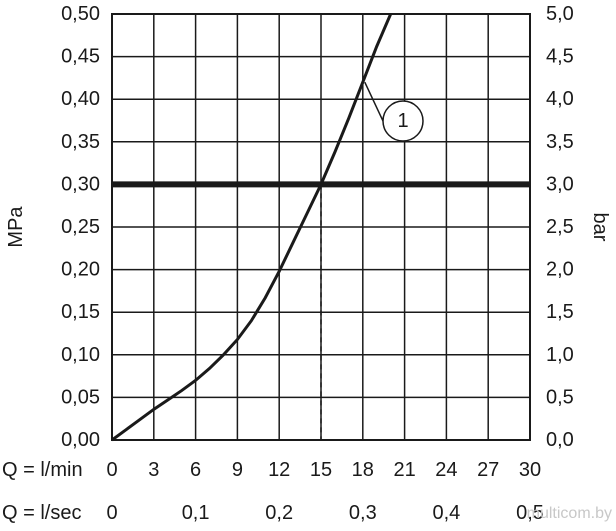  Describe the element at coordinates (80, 14) in the screenshot. I see `y-tick-label-left: 0,50` at that location.